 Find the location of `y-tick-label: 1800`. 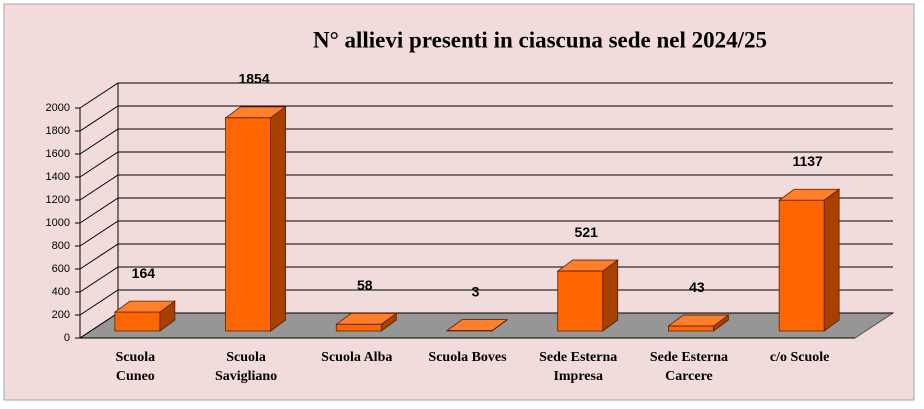

y-tick-label: 1800 is located at coordinates (58, 131).